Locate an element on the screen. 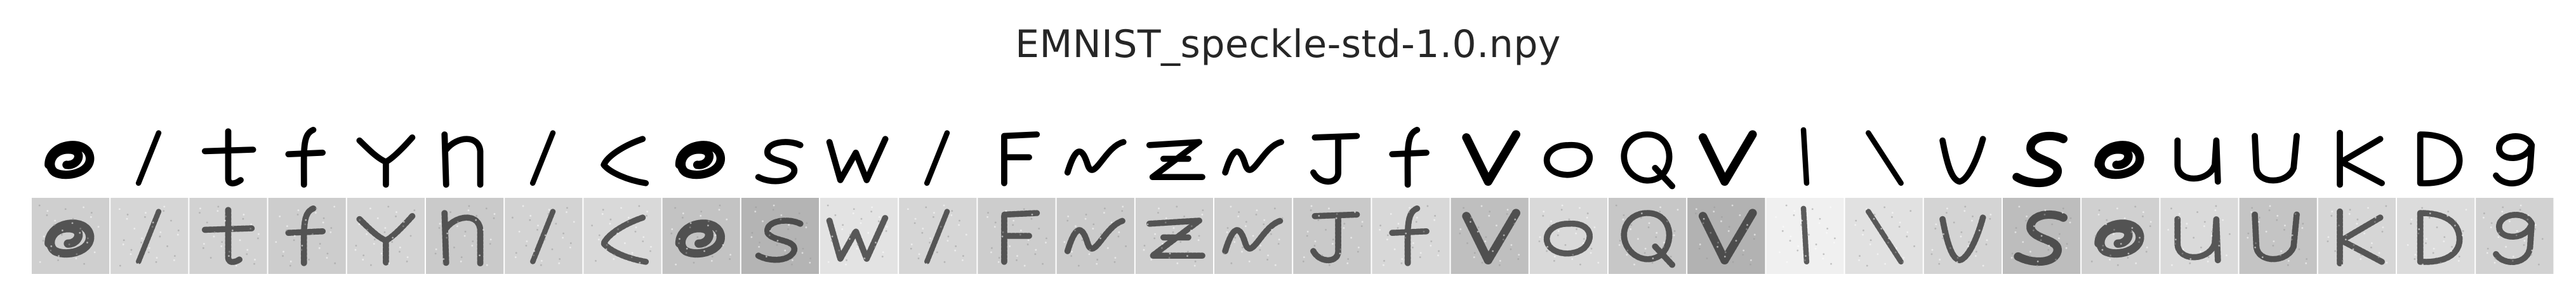 This screenshot has width=2576, height=305. figure-title: EMNIST_speckle-std-1.0.npy is located at coordinates (1288, 44).